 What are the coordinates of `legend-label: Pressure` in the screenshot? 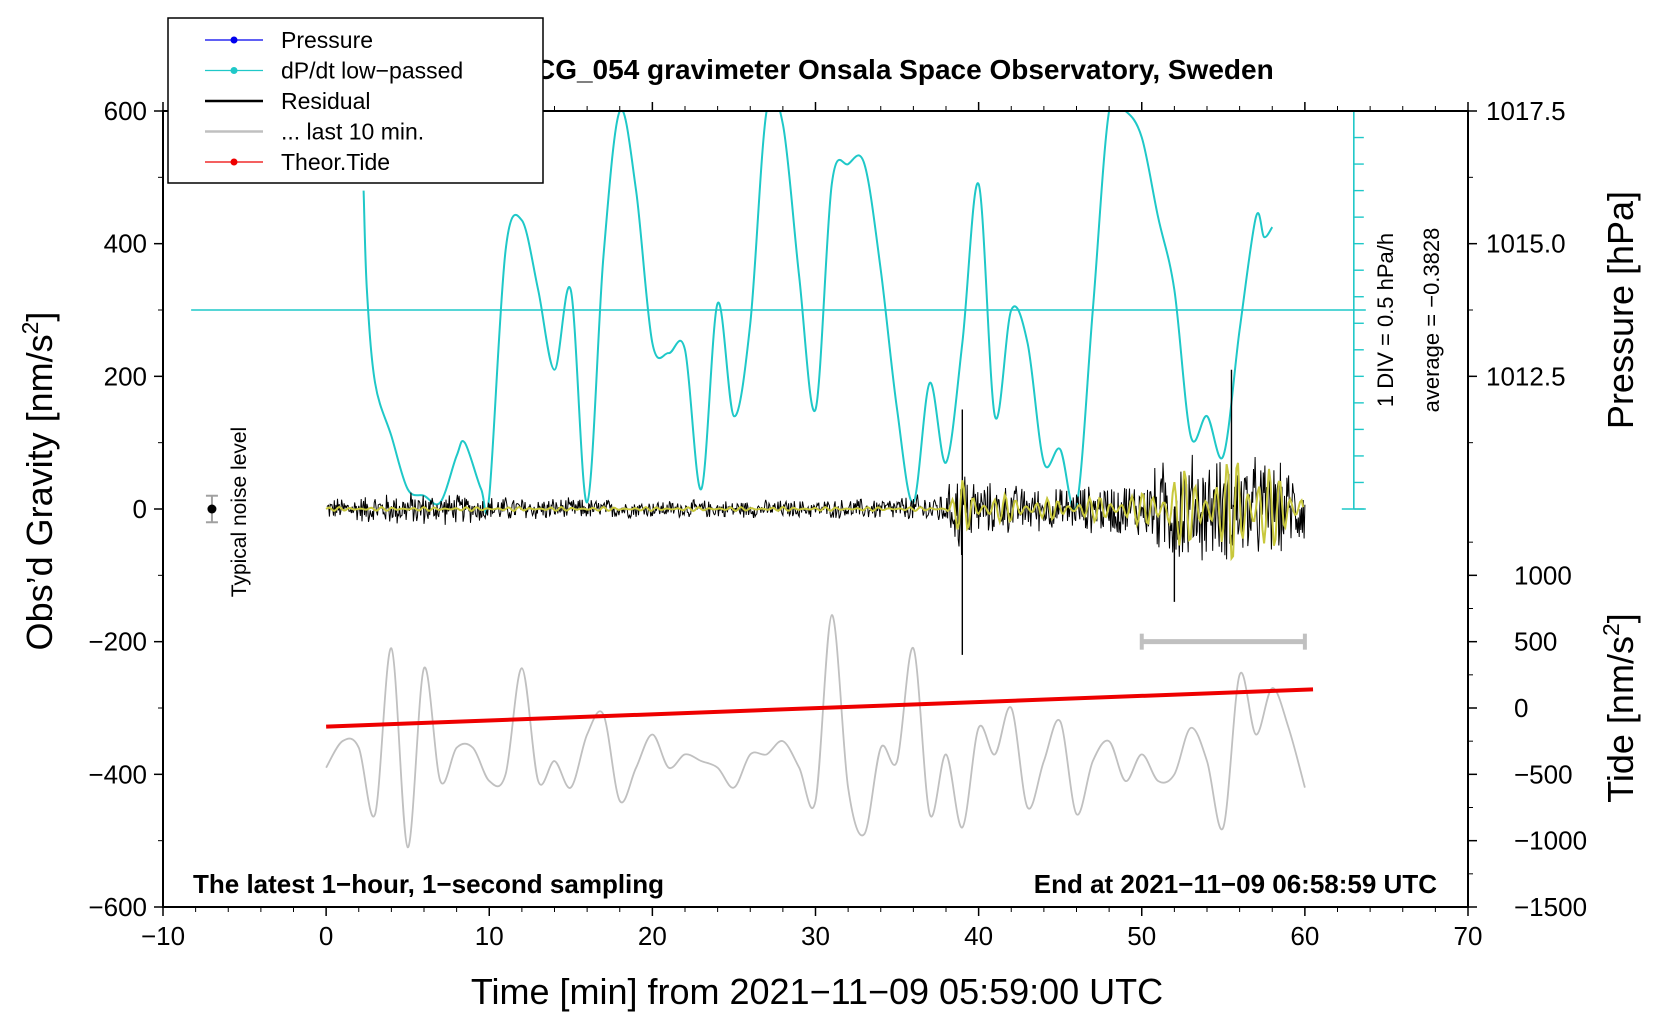 It's located at (327, 40).